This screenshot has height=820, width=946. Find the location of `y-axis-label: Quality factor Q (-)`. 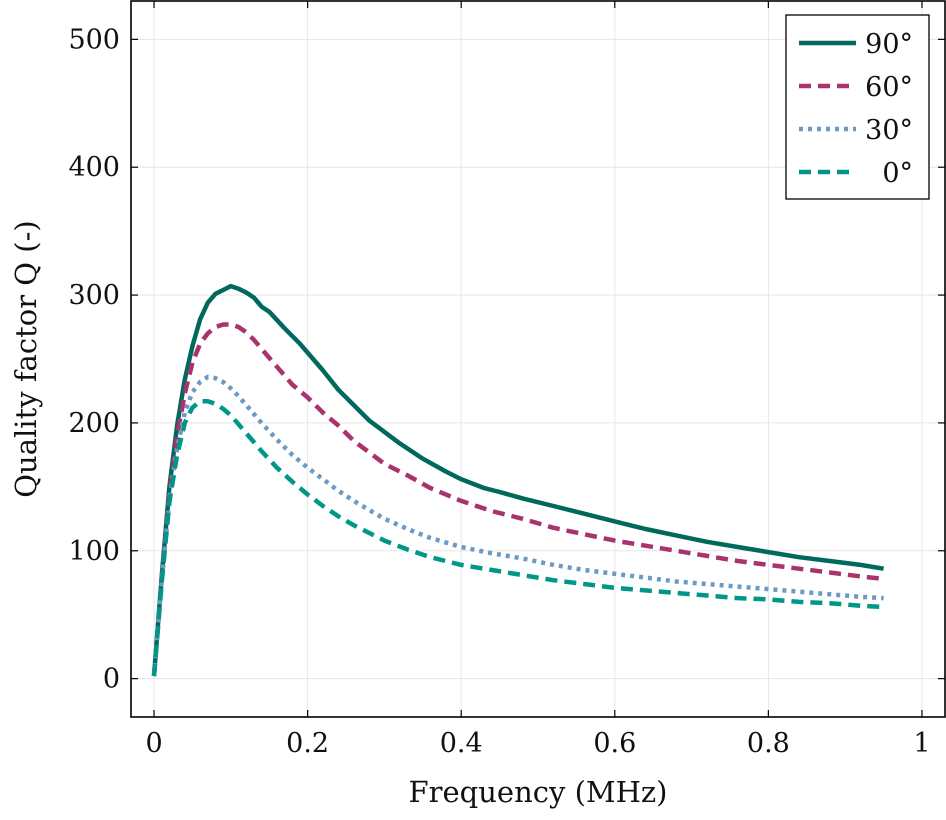

y-axis-label: Quality factor Q (-) is located at coordinates (26, 358).